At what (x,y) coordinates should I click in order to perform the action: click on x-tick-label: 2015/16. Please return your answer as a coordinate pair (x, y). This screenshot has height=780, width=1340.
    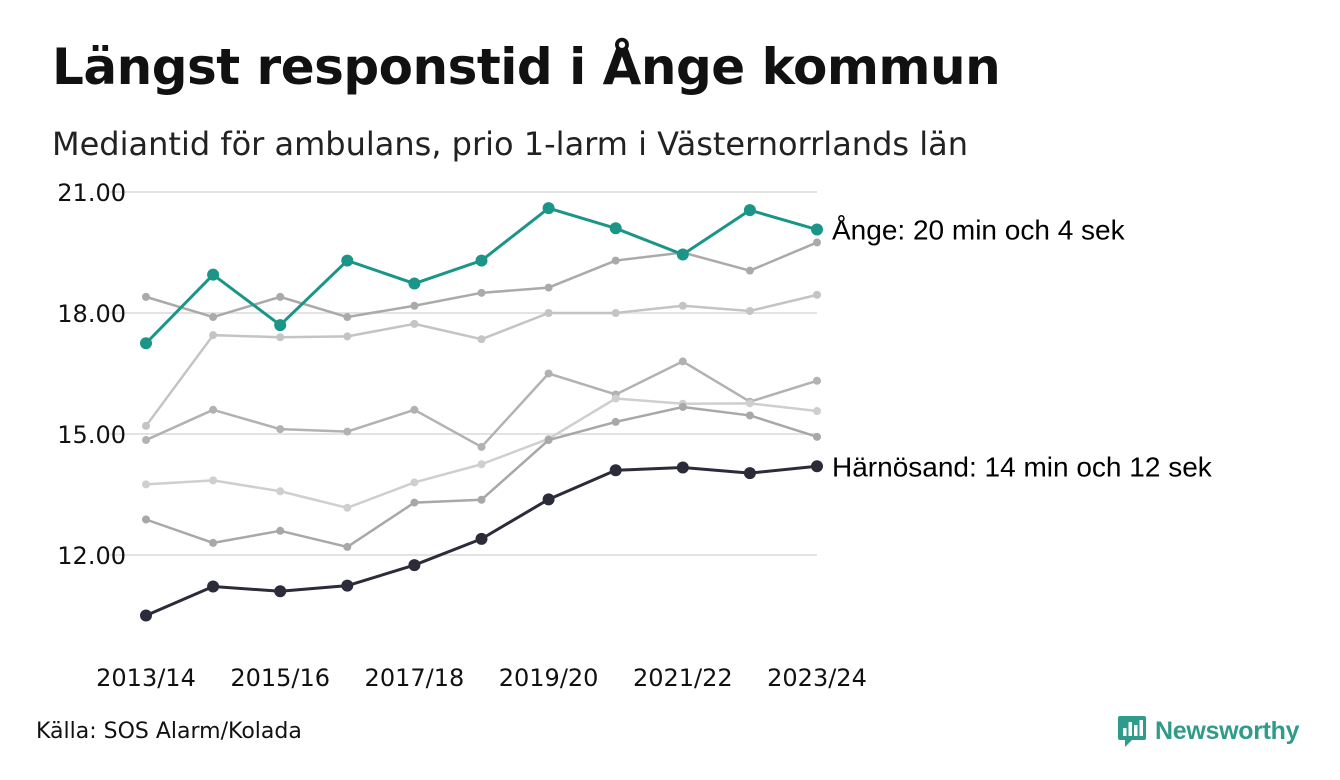
    Looking at the image, I should click on (280, 678).